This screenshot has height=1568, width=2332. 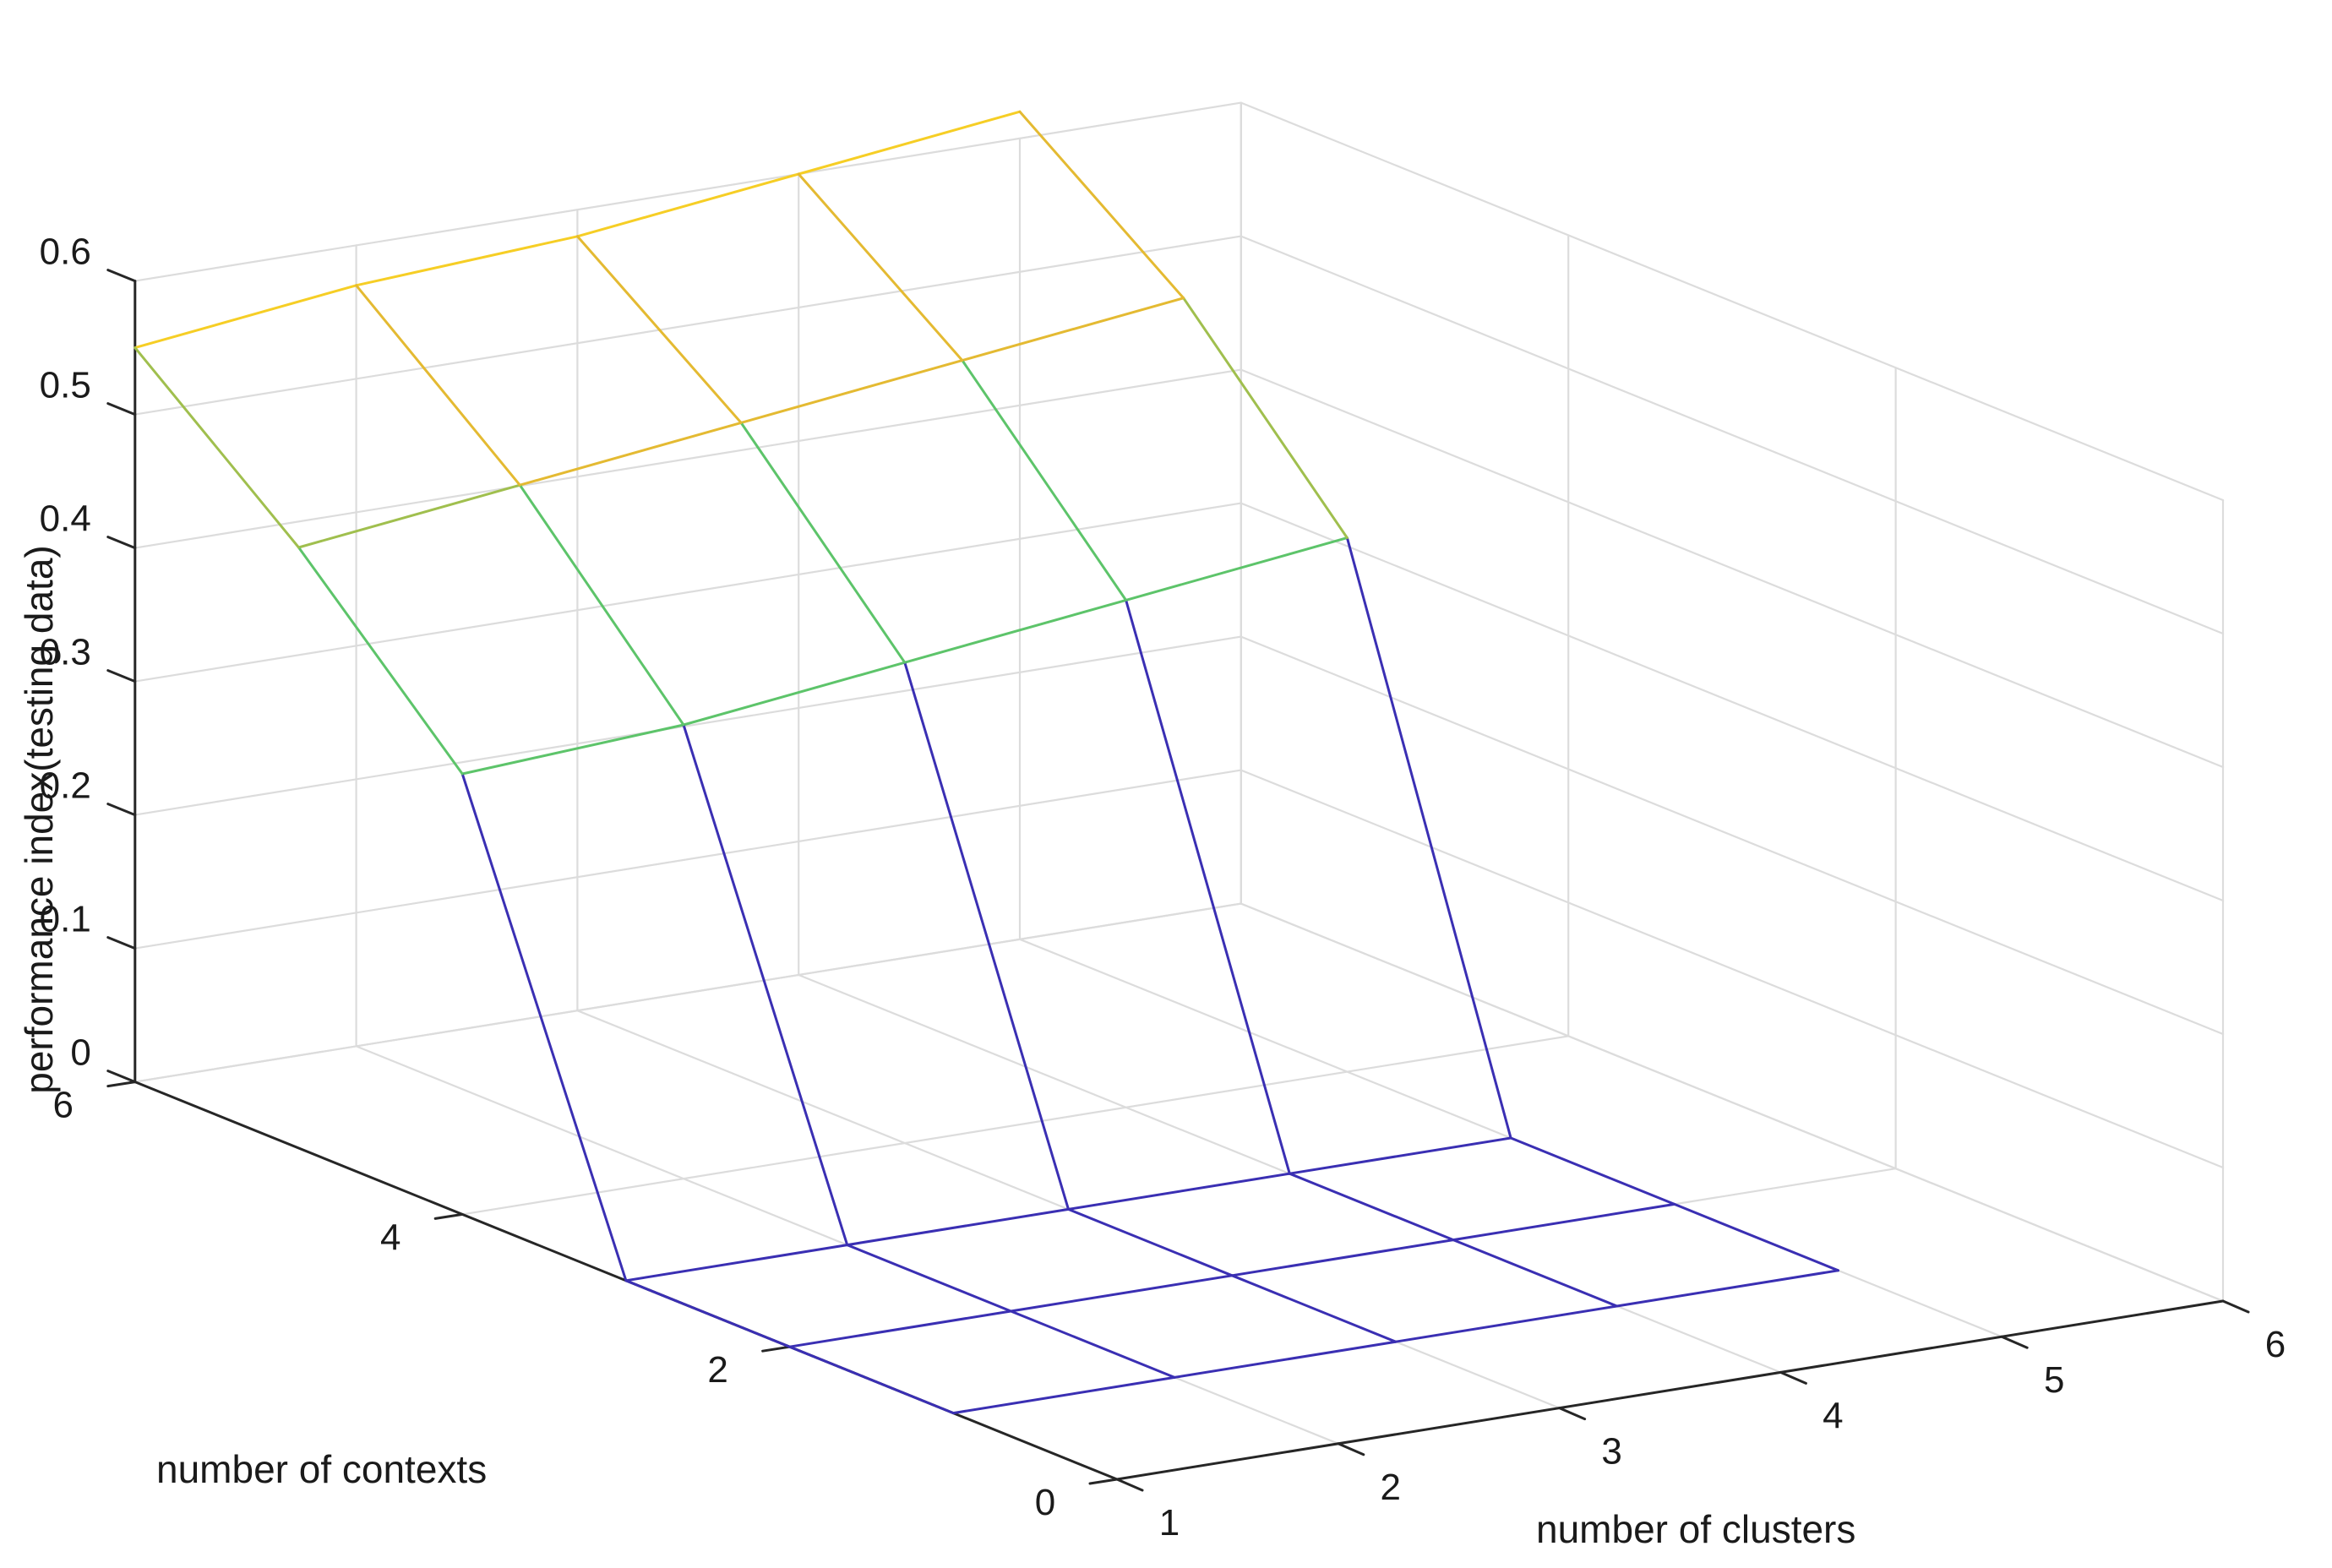 I want to click on z-tick-label: 0.4, so click(x=65, y=519).